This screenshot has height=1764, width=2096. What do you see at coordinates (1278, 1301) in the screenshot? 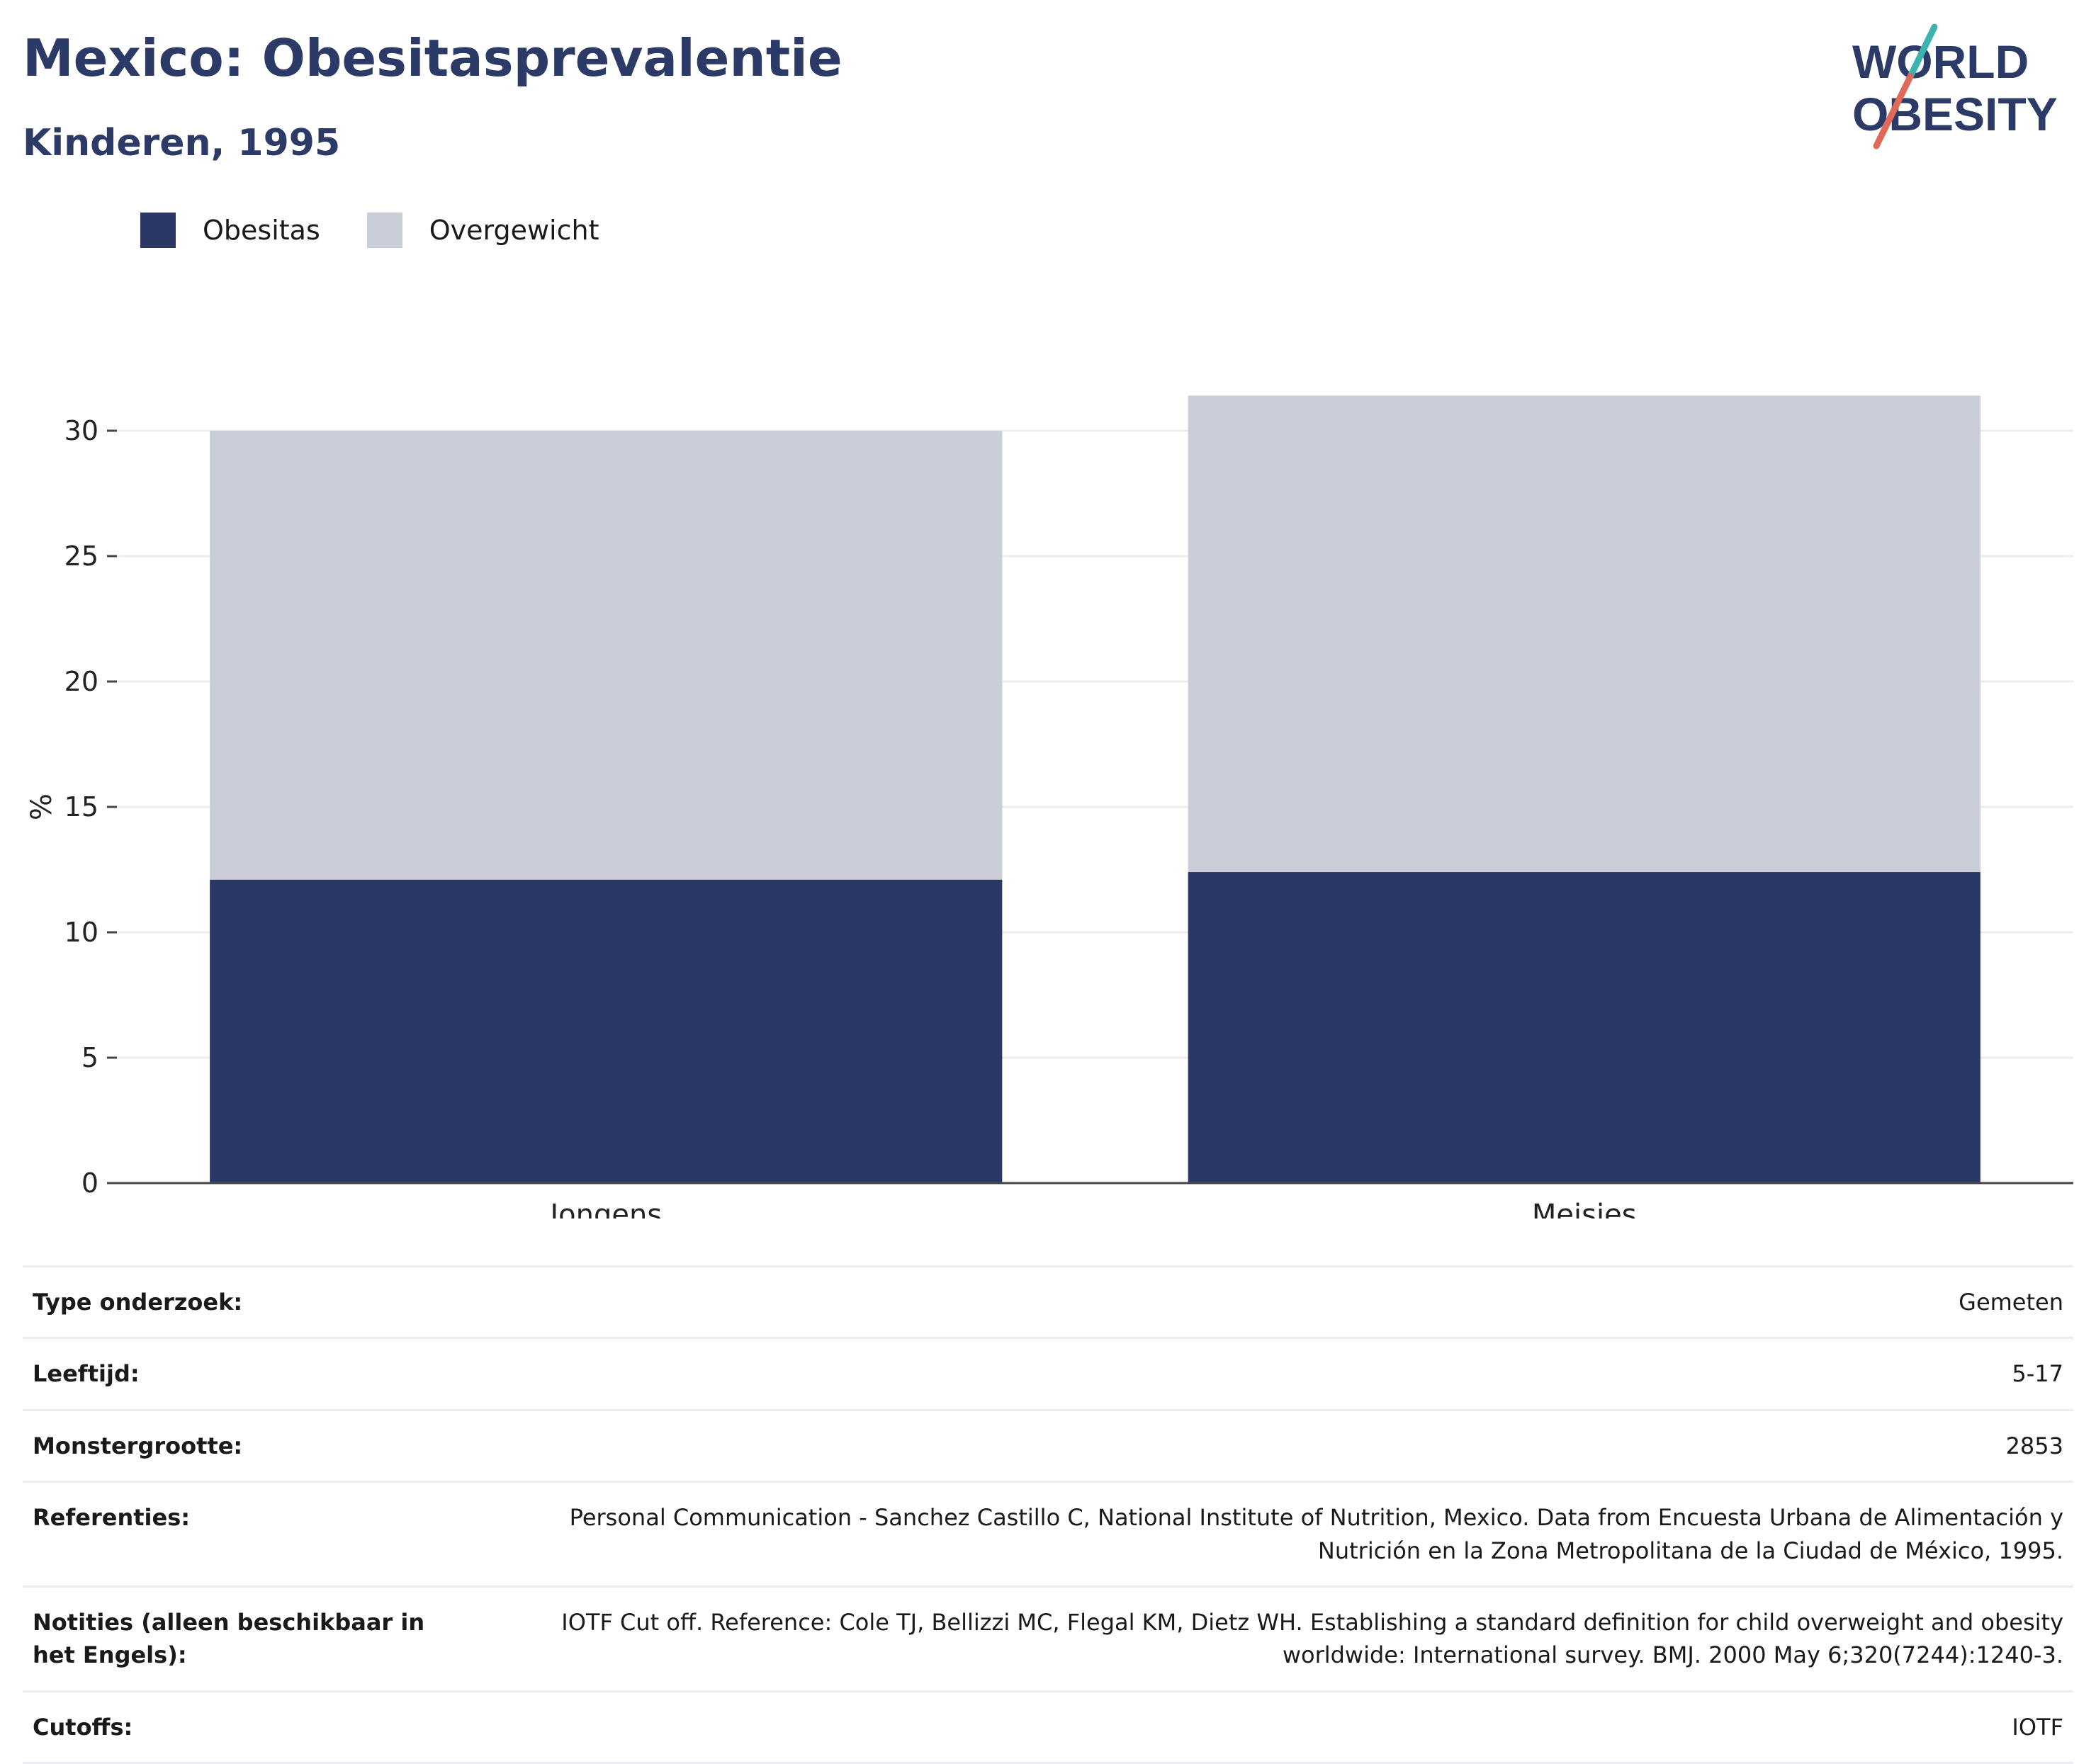
I see `info-value: Gemeten` at bounding box center [1278, 1301].